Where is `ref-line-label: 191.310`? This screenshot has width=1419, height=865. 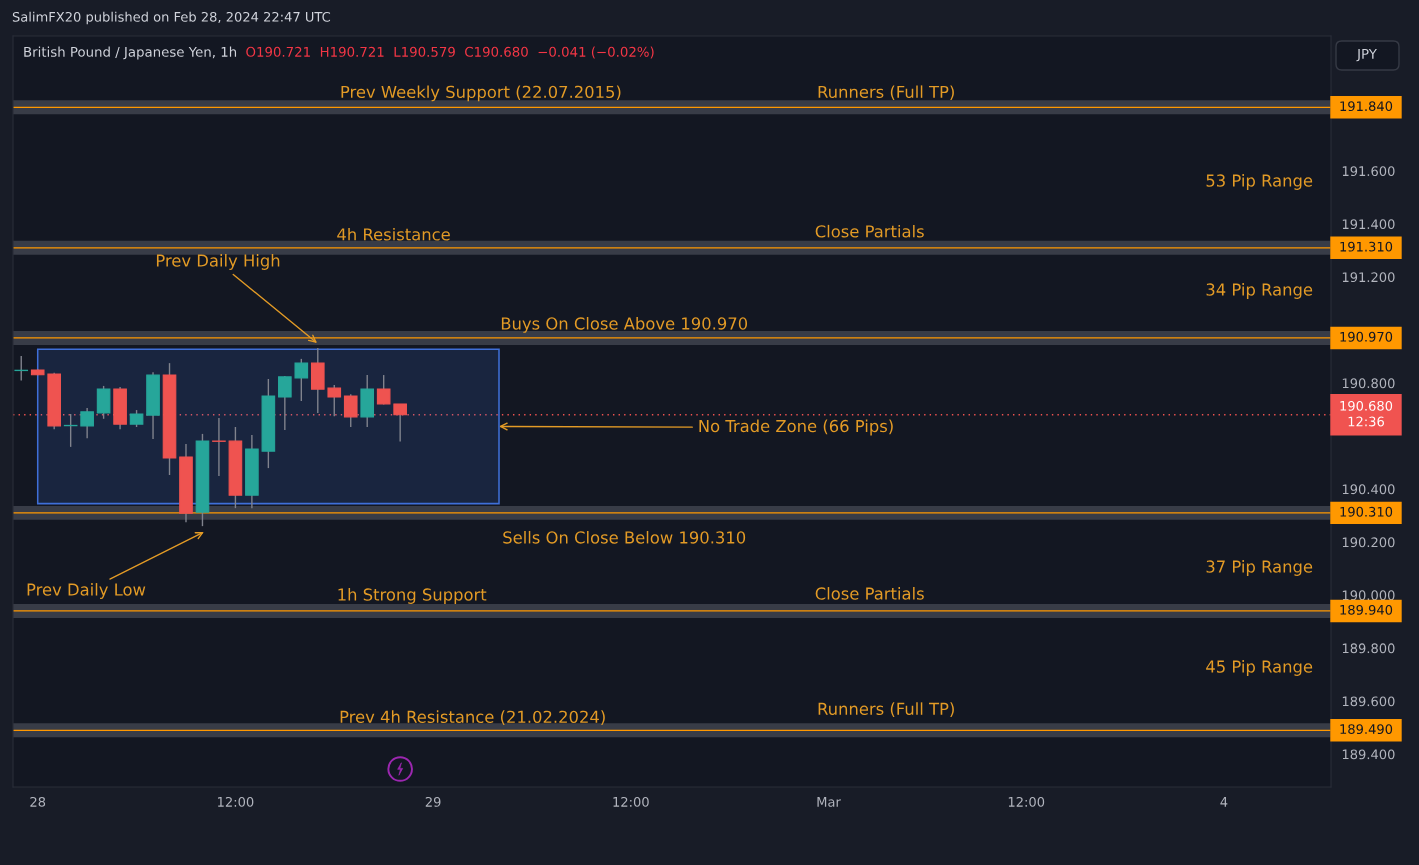 ref-line-label: 191.310 is located at coordinates (1366, 246).